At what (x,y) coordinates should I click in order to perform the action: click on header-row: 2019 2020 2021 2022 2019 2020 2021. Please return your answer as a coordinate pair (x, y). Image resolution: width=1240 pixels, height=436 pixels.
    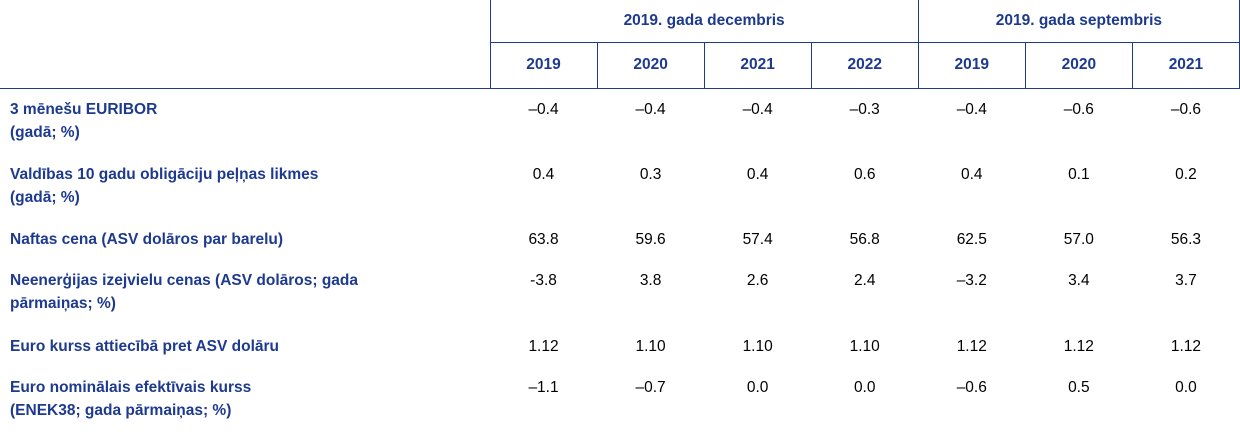
    Looking at the image, I should click on (620, 65).